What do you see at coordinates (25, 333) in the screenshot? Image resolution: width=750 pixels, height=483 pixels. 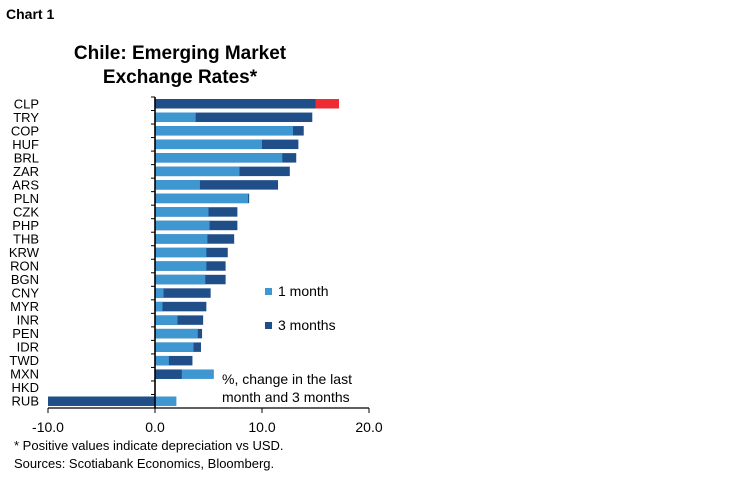 I see `category-label-pen: PEN` at bounding box center [25, 333].